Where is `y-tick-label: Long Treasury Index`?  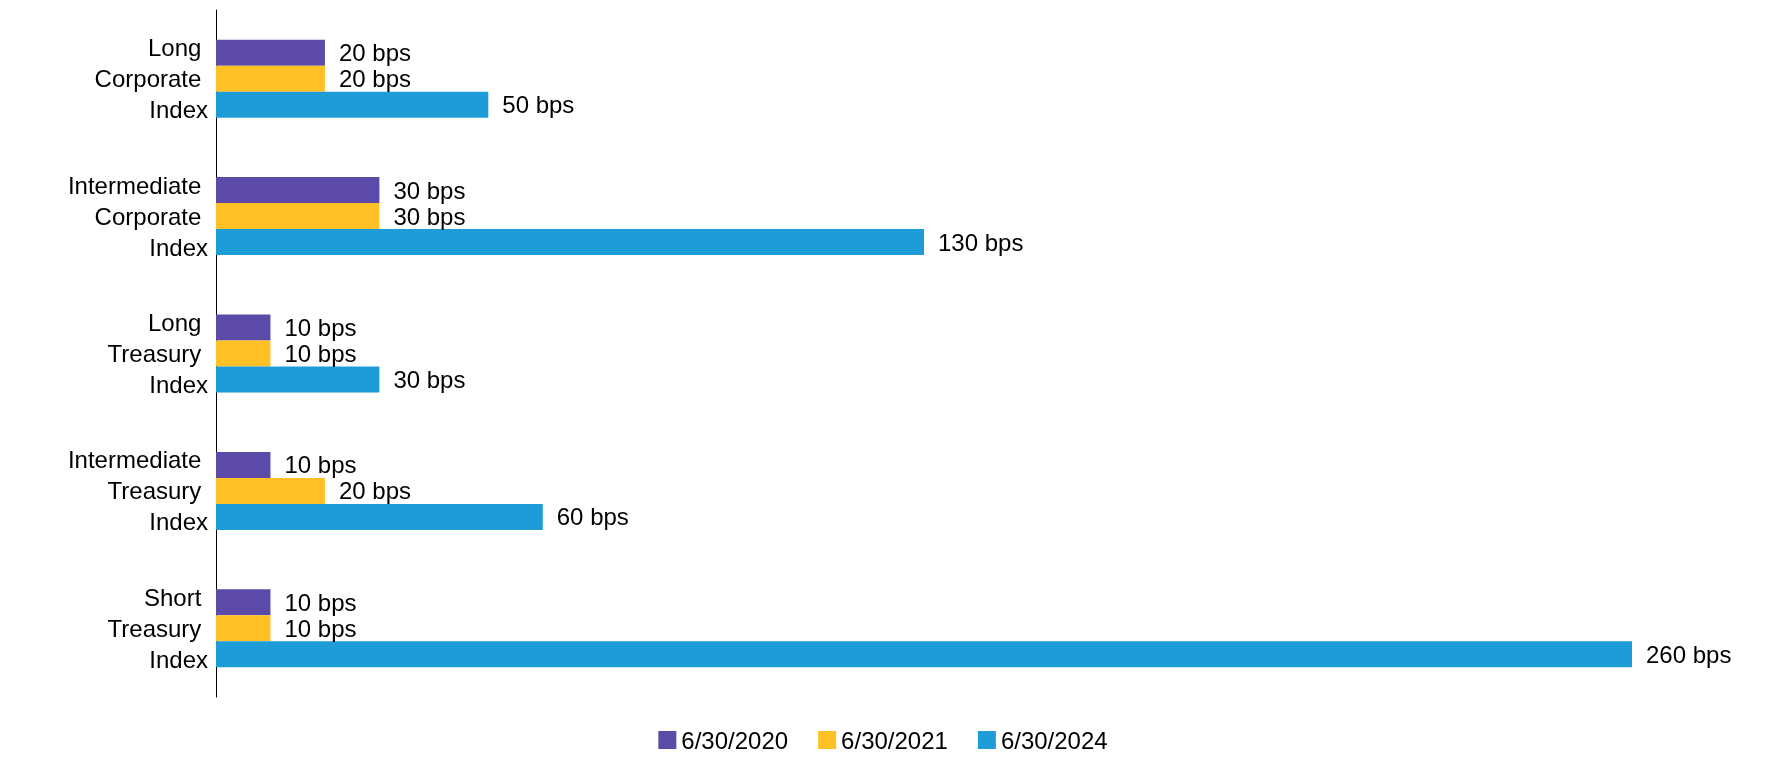 y-tick-label: Long Treasury Index is located at coordinates (157, 353).